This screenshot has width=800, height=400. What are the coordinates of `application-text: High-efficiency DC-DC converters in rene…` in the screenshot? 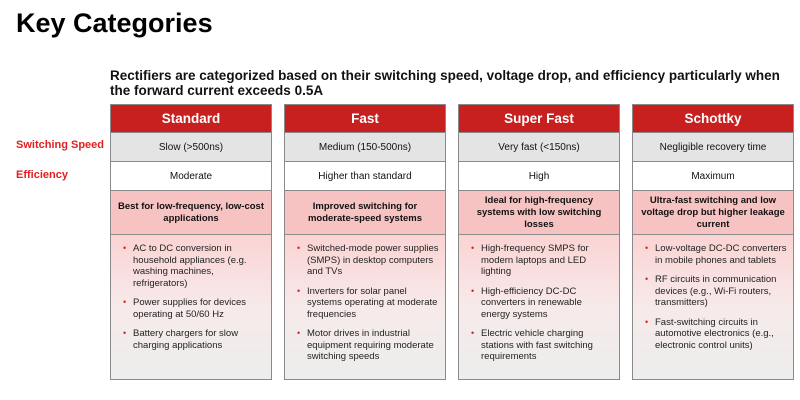 It's located at (531, 302).